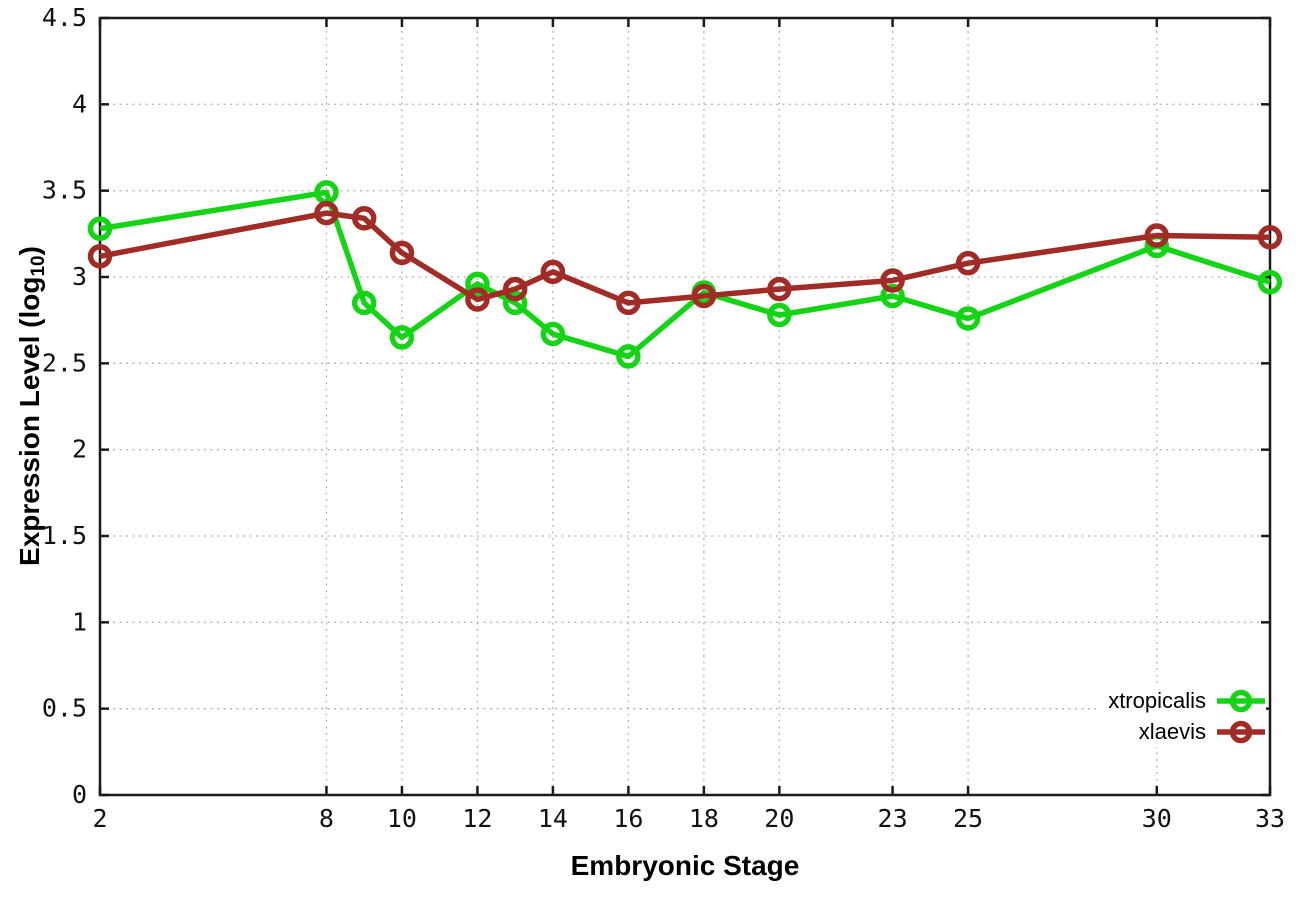  I want to click on y-tick-label-3: 3, so click(79, 276).